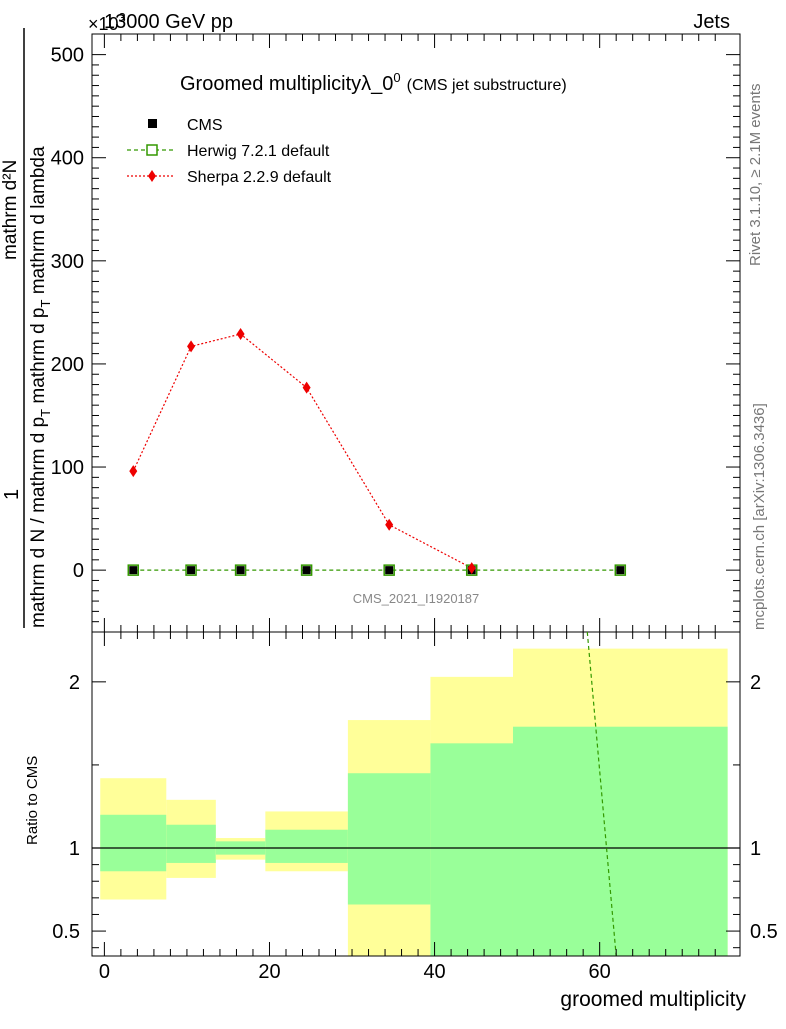 The image size is (786, 1029). I want to click on ylabel-numerator: mathrm d²N, so click(10, 210).